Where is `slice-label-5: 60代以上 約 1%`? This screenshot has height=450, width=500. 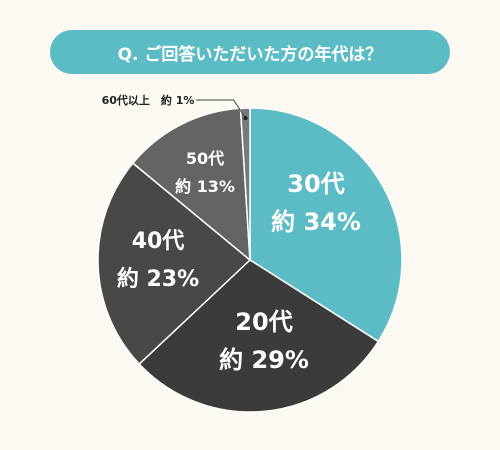 slice-label-5: 60代以上 約 1% is located at coordinates (148, 100).